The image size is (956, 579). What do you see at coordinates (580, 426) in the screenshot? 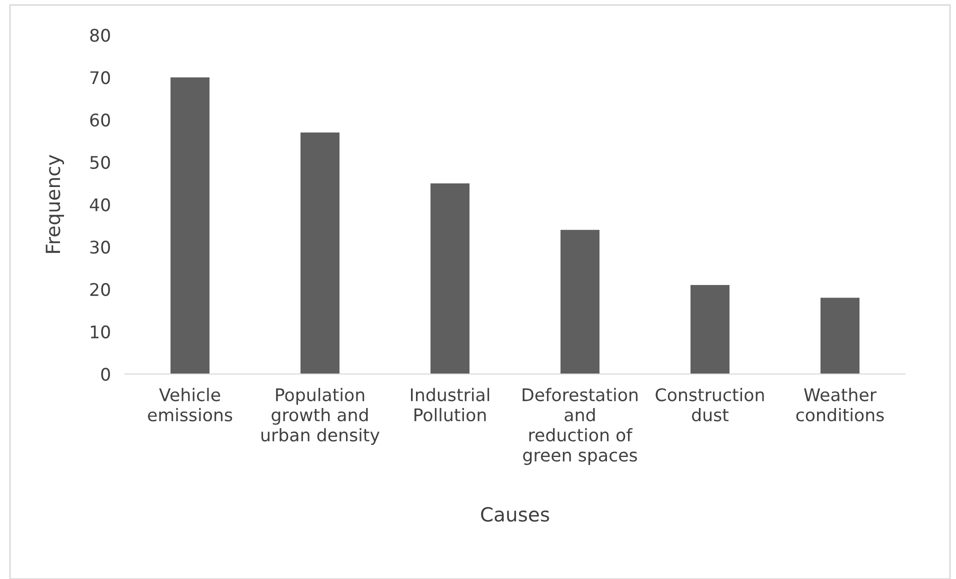
I see `x-tick-label: Deforestation and reduction of green spaces` at bounding box center [580, 426].